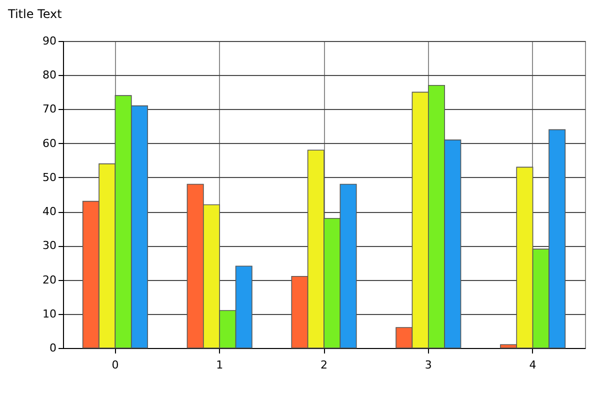 This screenshot has width=607, height=413. What do you see at coordinates (49, 109) in the screenshot?
I see `y-tick-label: 70` at bounding box center [49, 109].